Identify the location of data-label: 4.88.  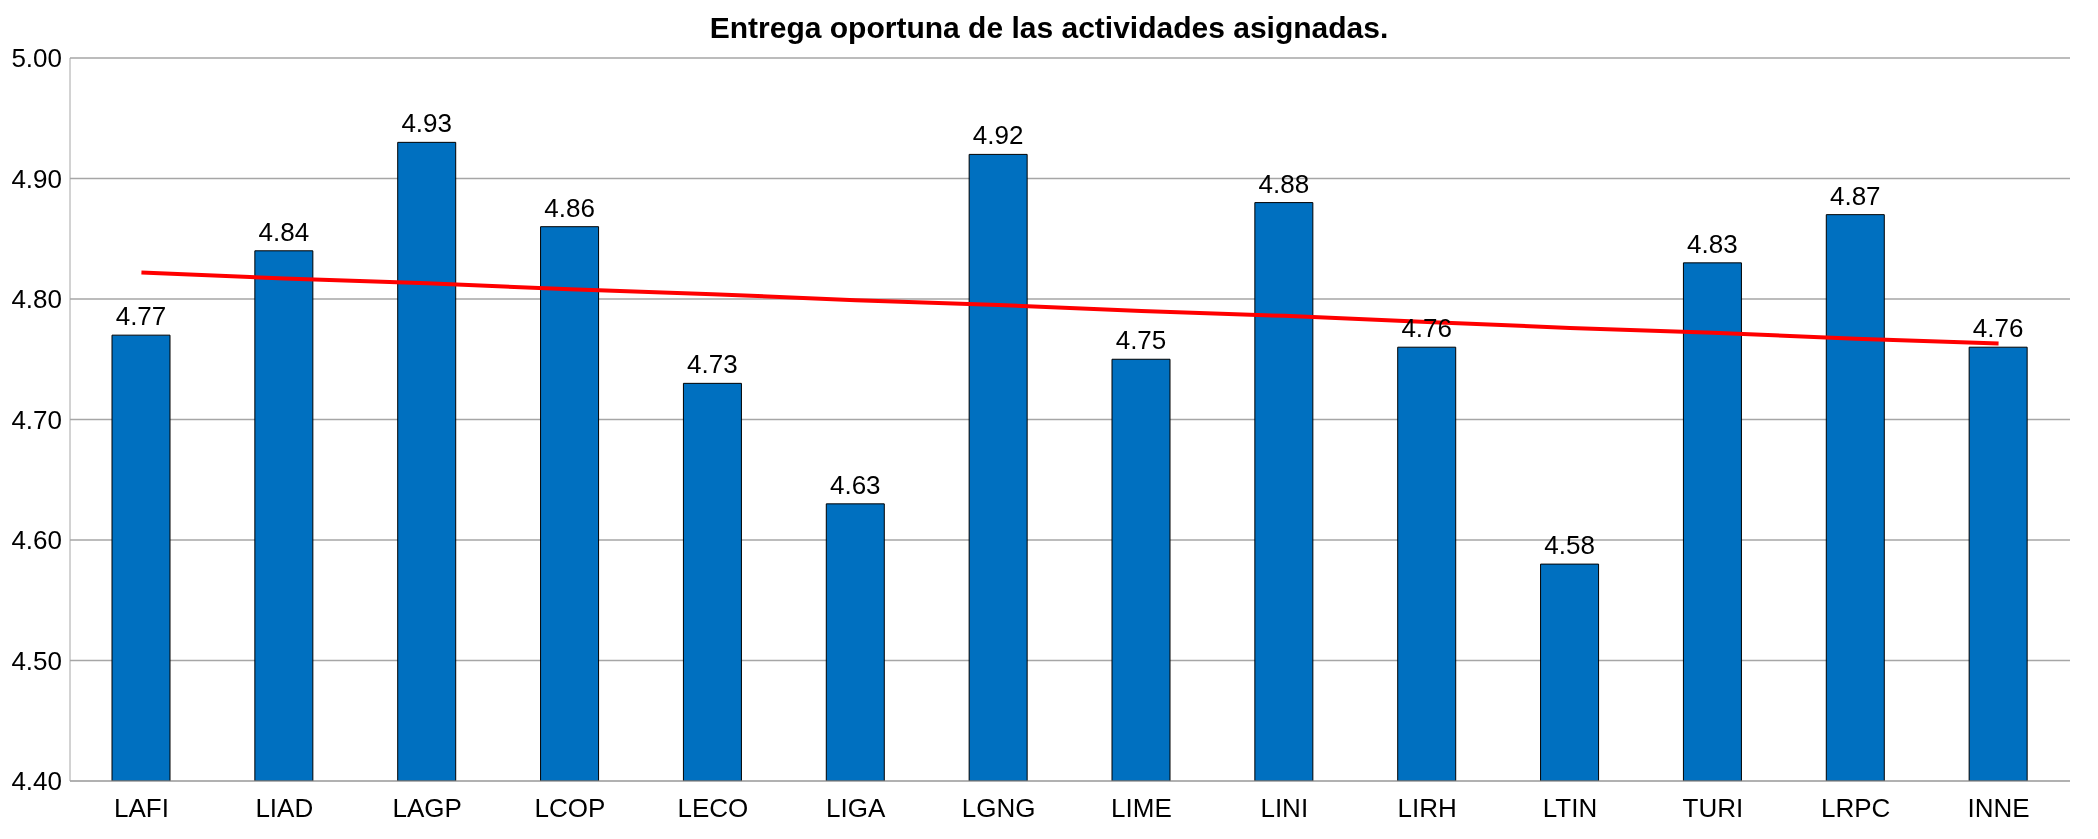
(1284, 183).